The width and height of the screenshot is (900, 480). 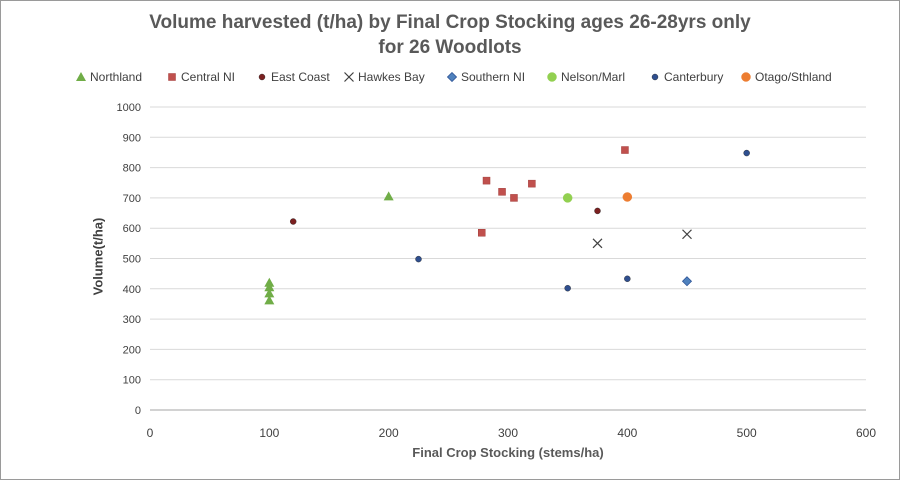 I want to click on legend-label: Otago/Sthland, so click(x=793, y=77).